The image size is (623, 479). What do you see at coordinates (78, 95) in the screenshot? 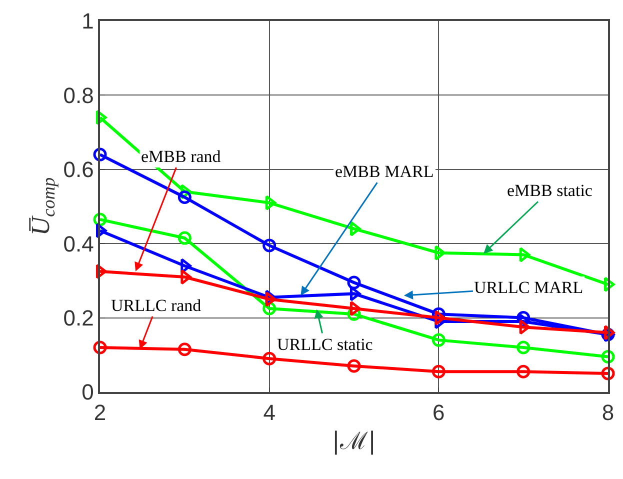
I see `y-tick-label: 0.8` at bounding box center [78, 95].